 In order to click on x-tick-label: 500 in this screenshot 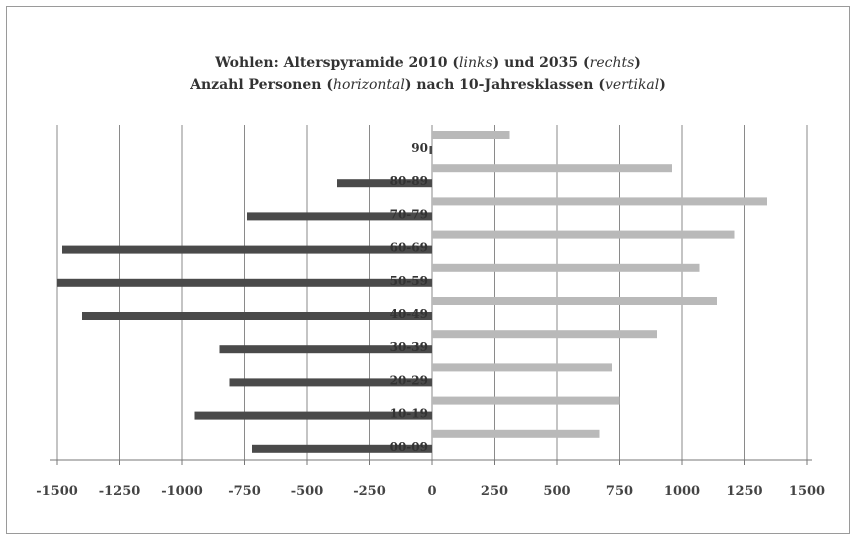, I will do `click(556, 491)`.